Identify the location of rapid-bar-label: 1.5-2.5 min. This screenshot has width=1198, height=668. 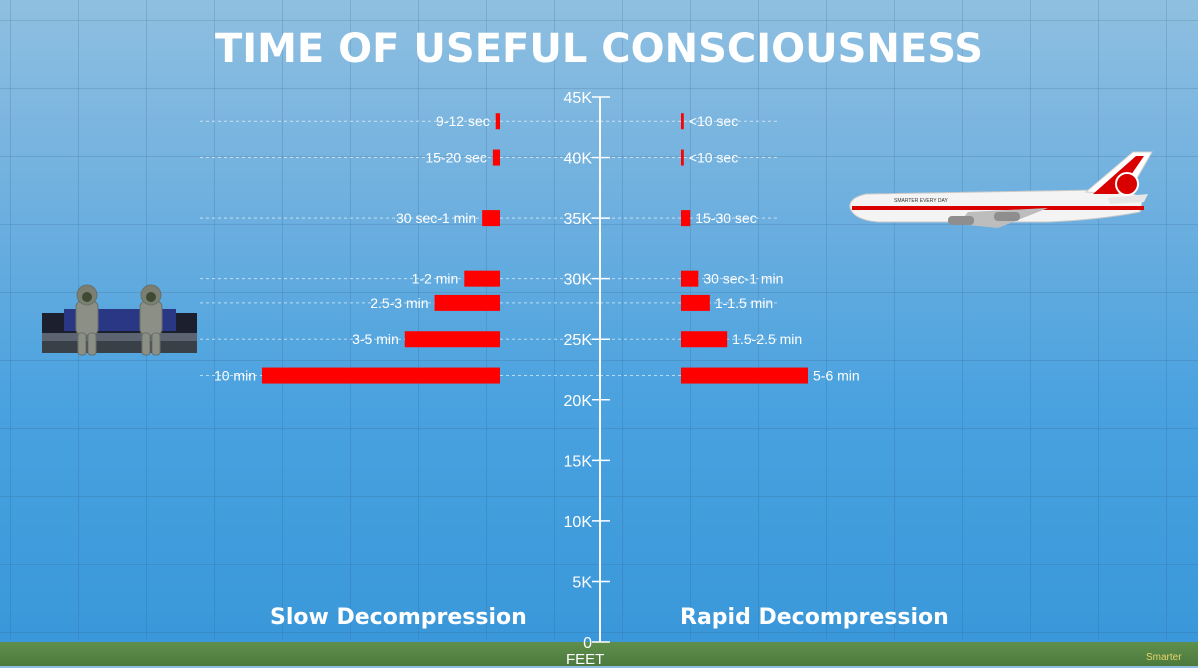
(767, 339).